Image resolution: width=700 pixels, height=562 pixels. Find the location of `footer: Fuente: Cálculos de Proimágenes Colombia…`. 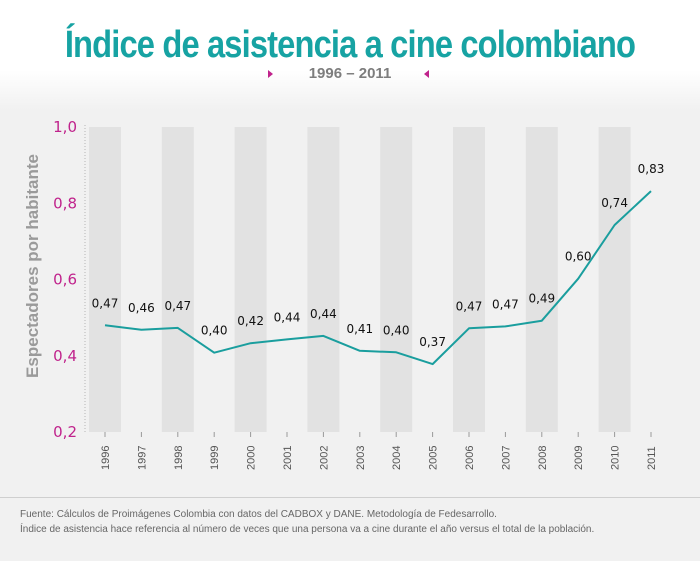

footer: Fuente: Cálculos de Proimágenes Colombia… is located at coordinates (350, 529).